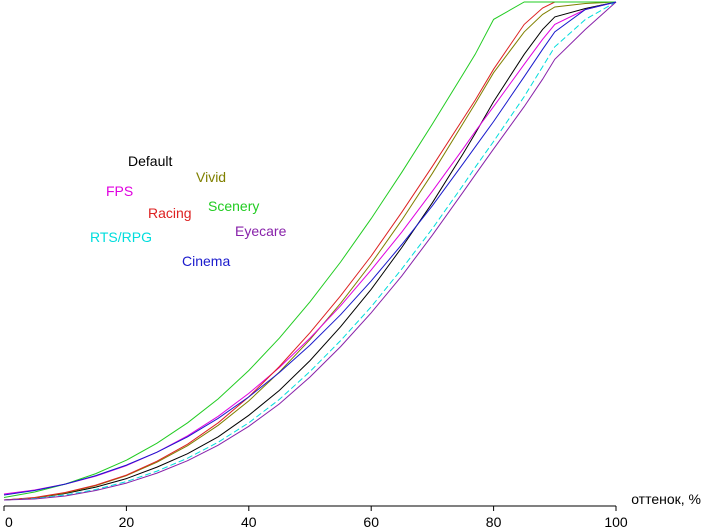 This screenshot has width=703, height=530. Describe the element at coordinates (211, 177) in the screenshot. I see `legend-label-vivid: Vivid` at that location.